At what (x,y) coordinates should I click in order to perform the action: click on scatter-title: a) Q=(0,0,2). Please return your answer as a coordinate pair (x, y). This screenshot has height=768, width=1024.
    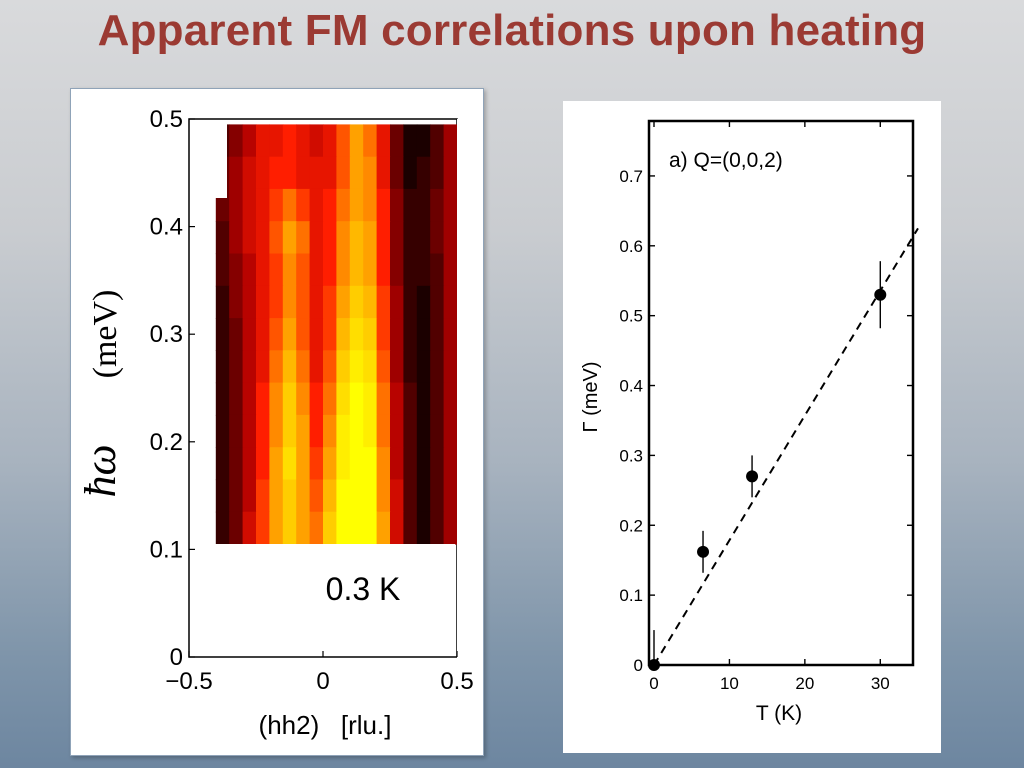
    Looking at the image, I should click on (726, 160).